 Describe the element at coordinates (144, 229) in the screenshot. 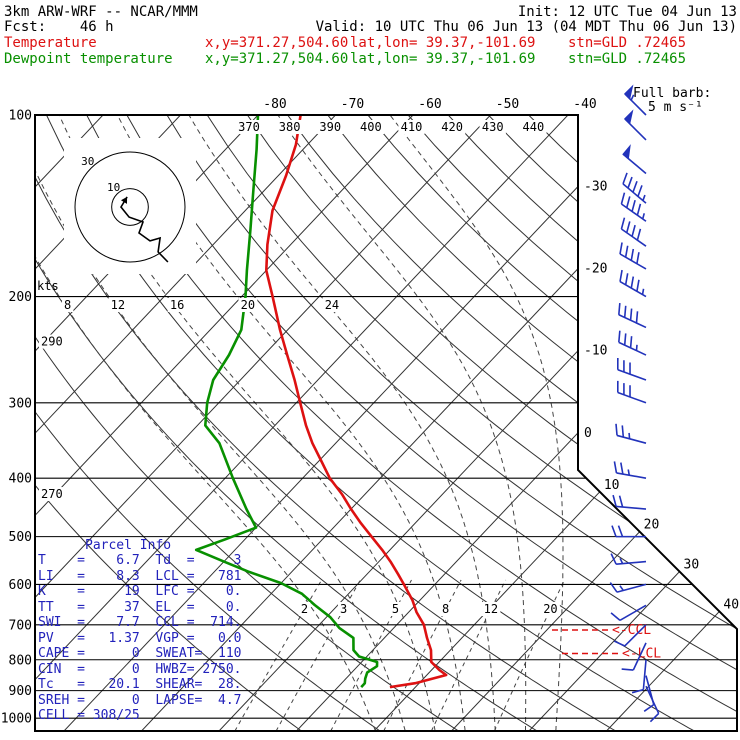

I see `hodograph-trace` at that location.